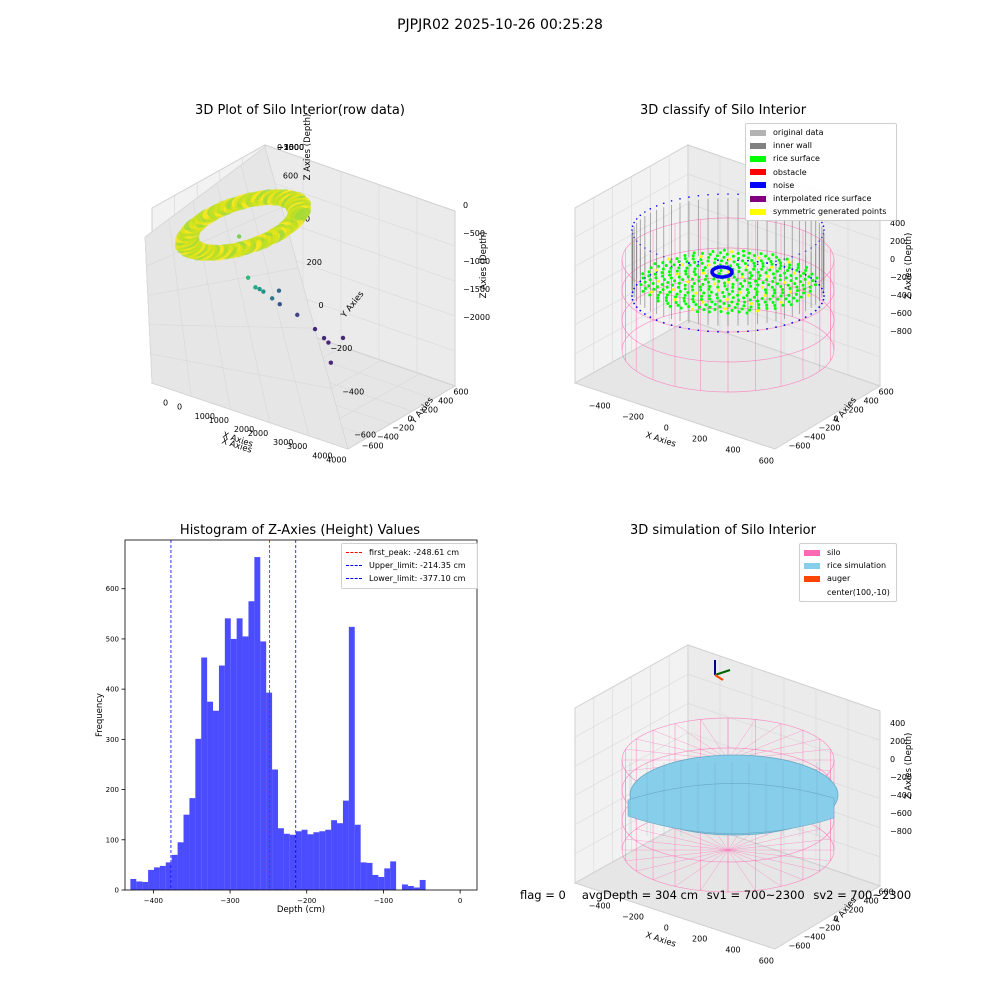 The width and height of the screenshot is (1000, 1000). I want to click on x-tick-label: 0, so click(179, 407).